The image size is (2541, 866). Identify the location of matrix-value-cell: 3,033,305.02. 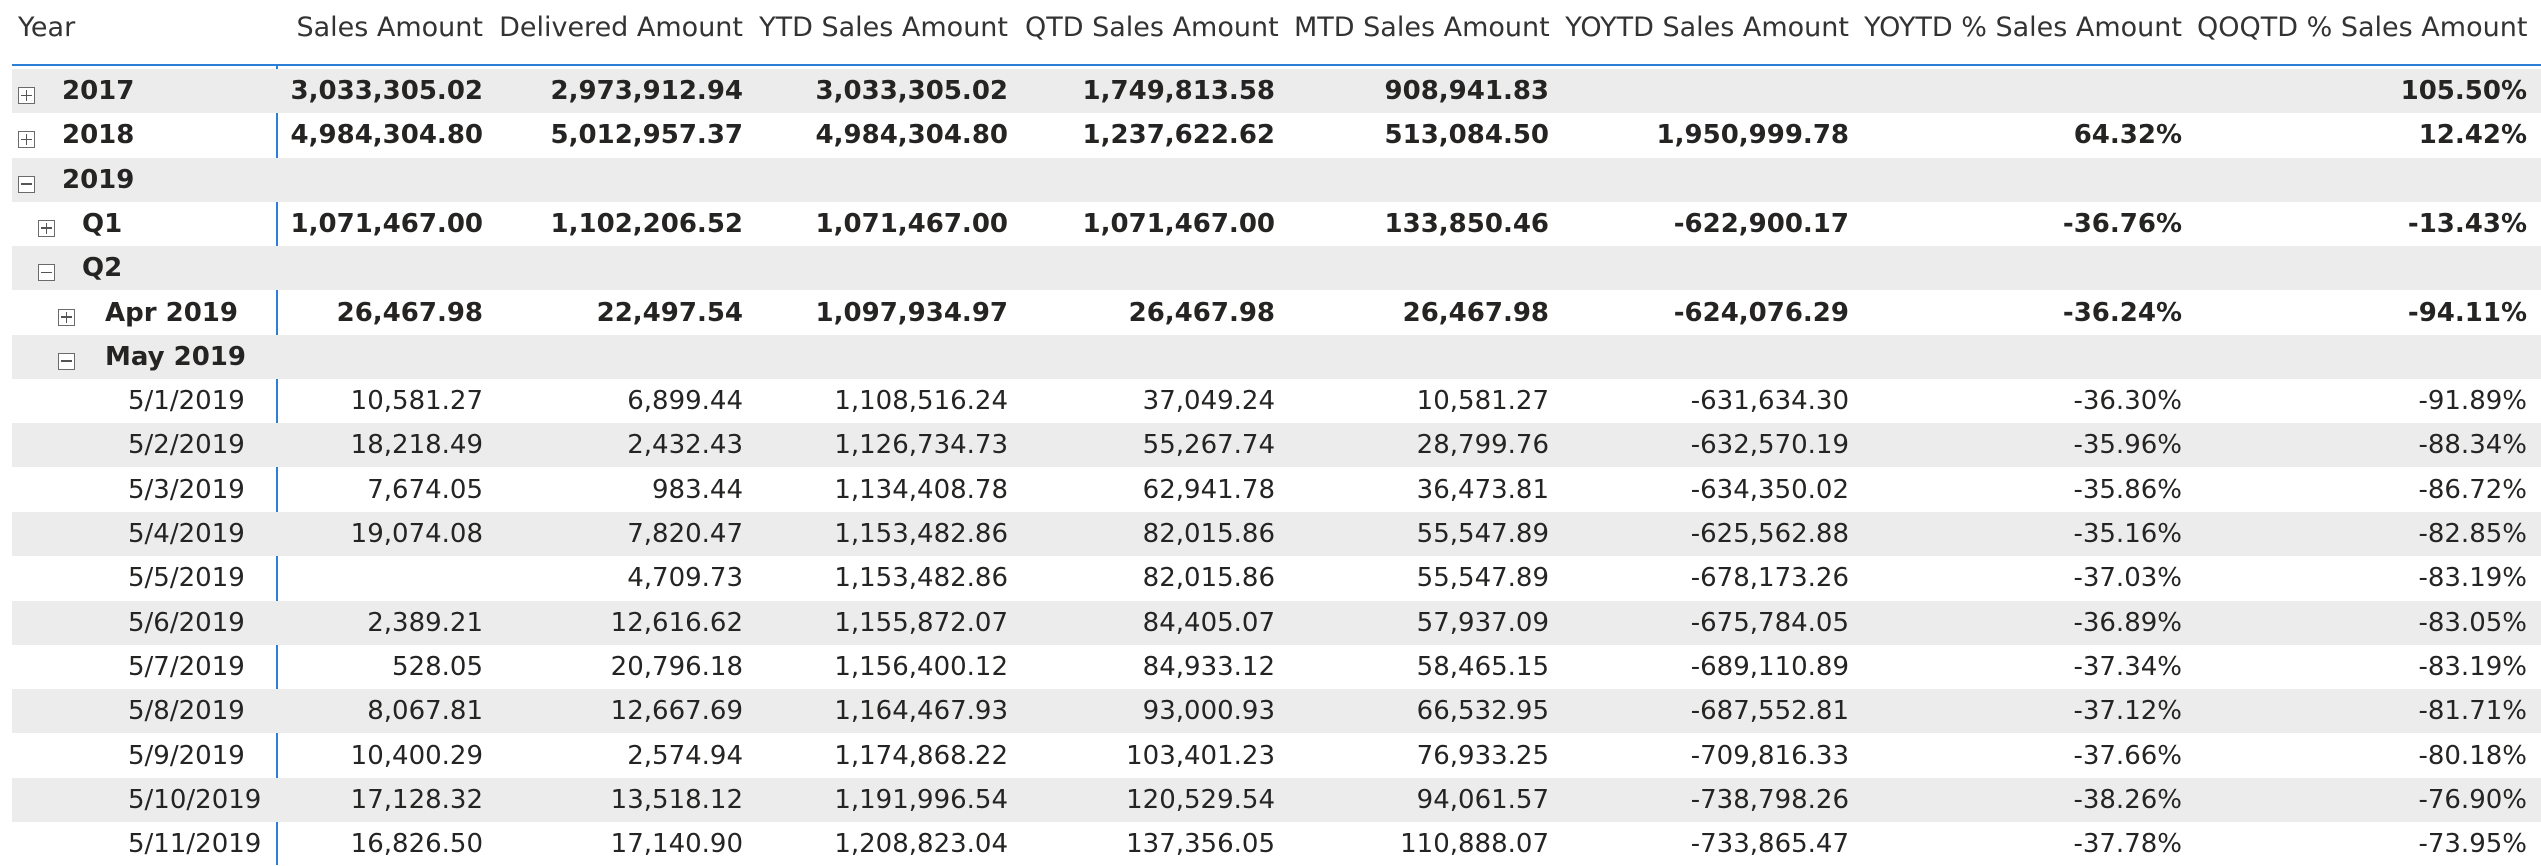
(911, 91).